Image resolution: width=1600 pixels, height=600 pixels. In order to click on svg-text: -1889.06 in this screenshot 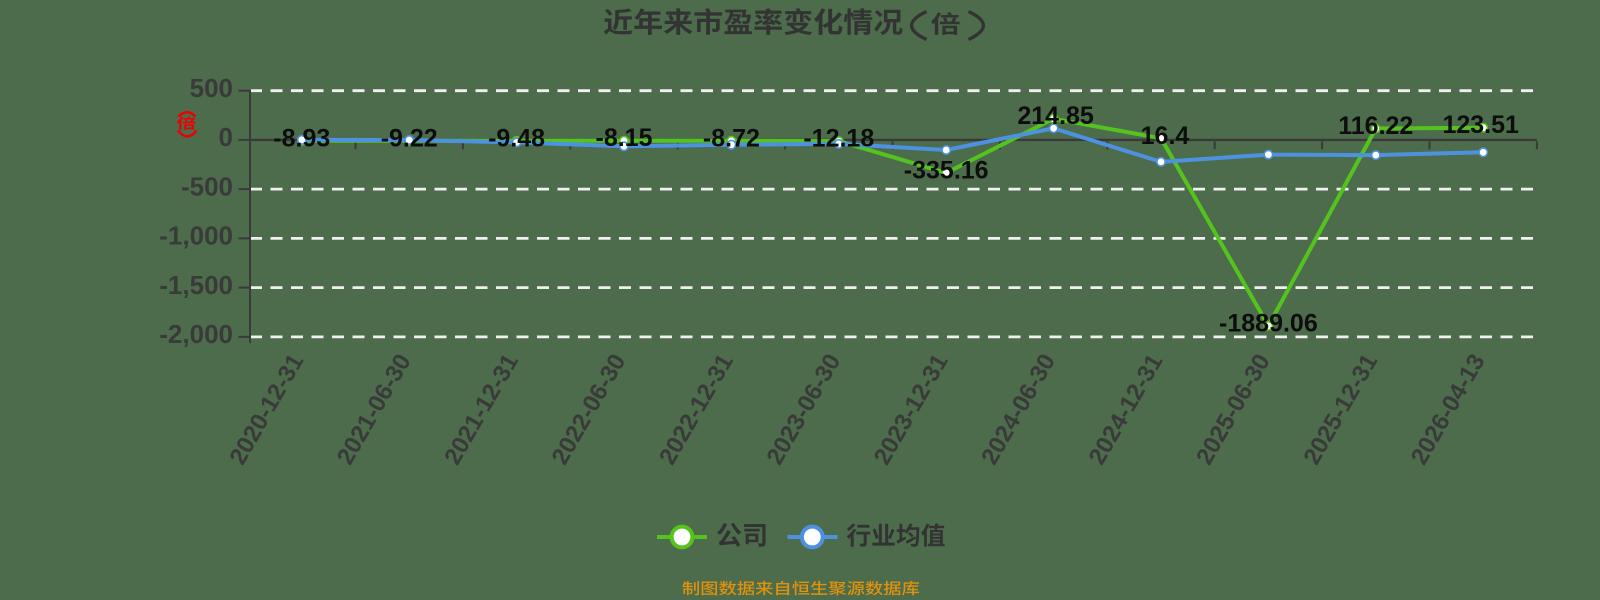, I will do `click(1268, 323)`.